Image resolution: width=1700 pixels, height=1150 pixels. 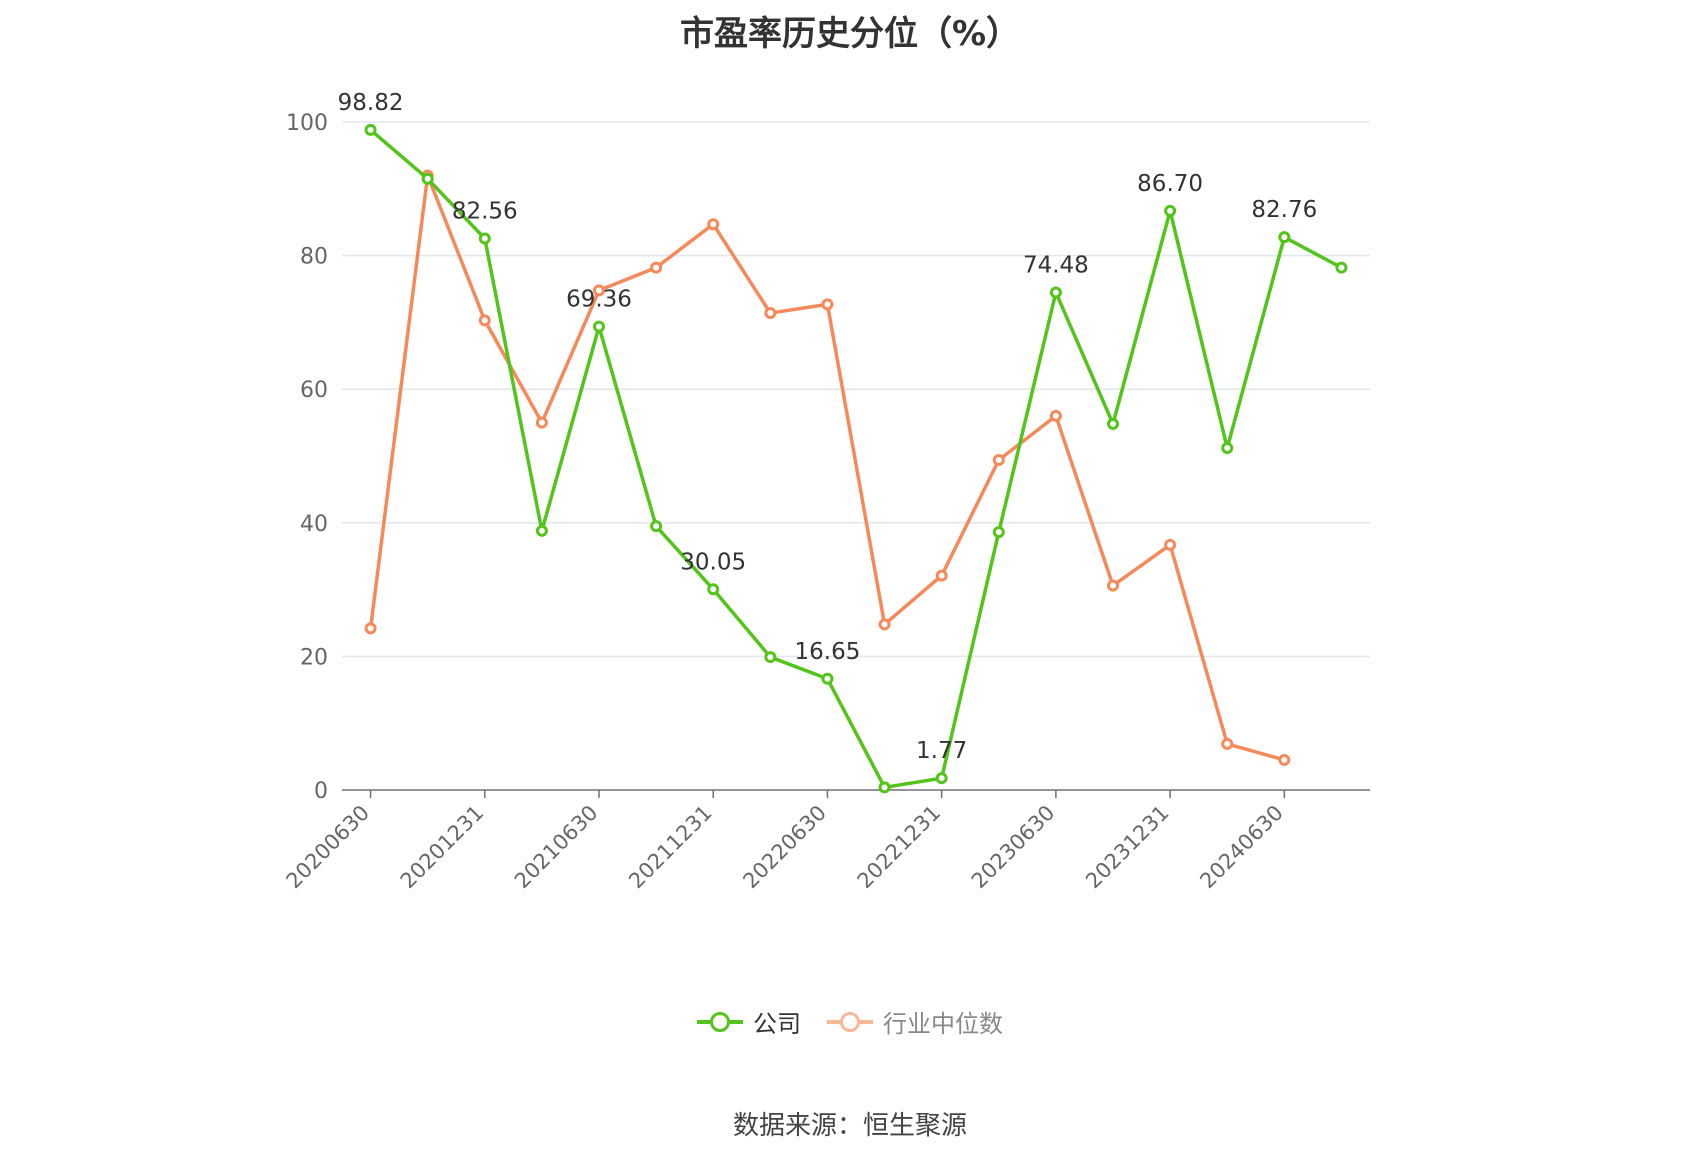 I want to click on legend: 公司 行业中位数, so click(x=850, y=1021).